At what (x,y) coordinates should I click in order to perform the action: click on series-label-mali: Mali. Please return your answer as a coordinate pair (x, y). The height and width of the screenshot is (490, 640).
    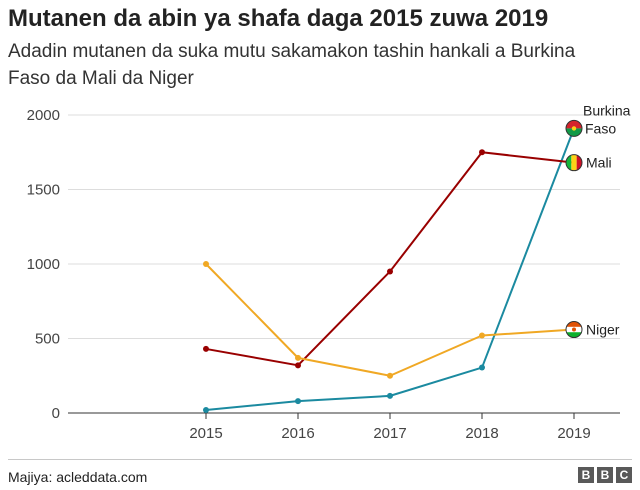
    Looking at the image, I should click on (599, 163).